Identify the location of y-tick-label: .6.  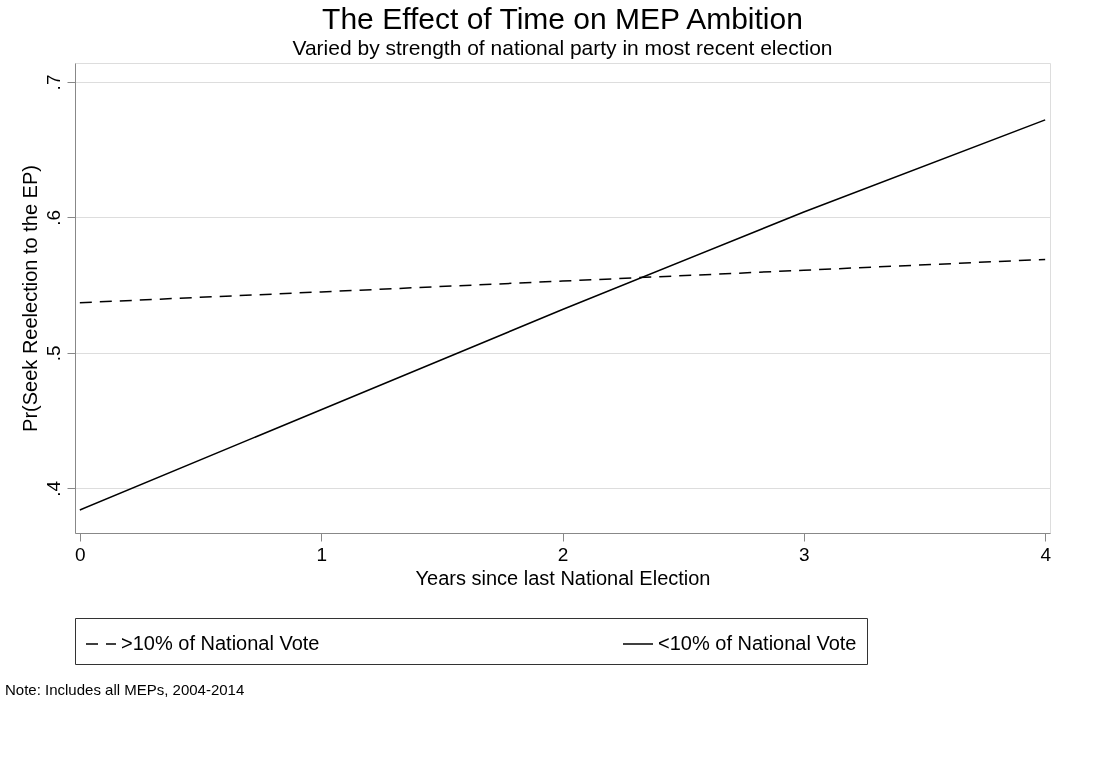
(53, 217).